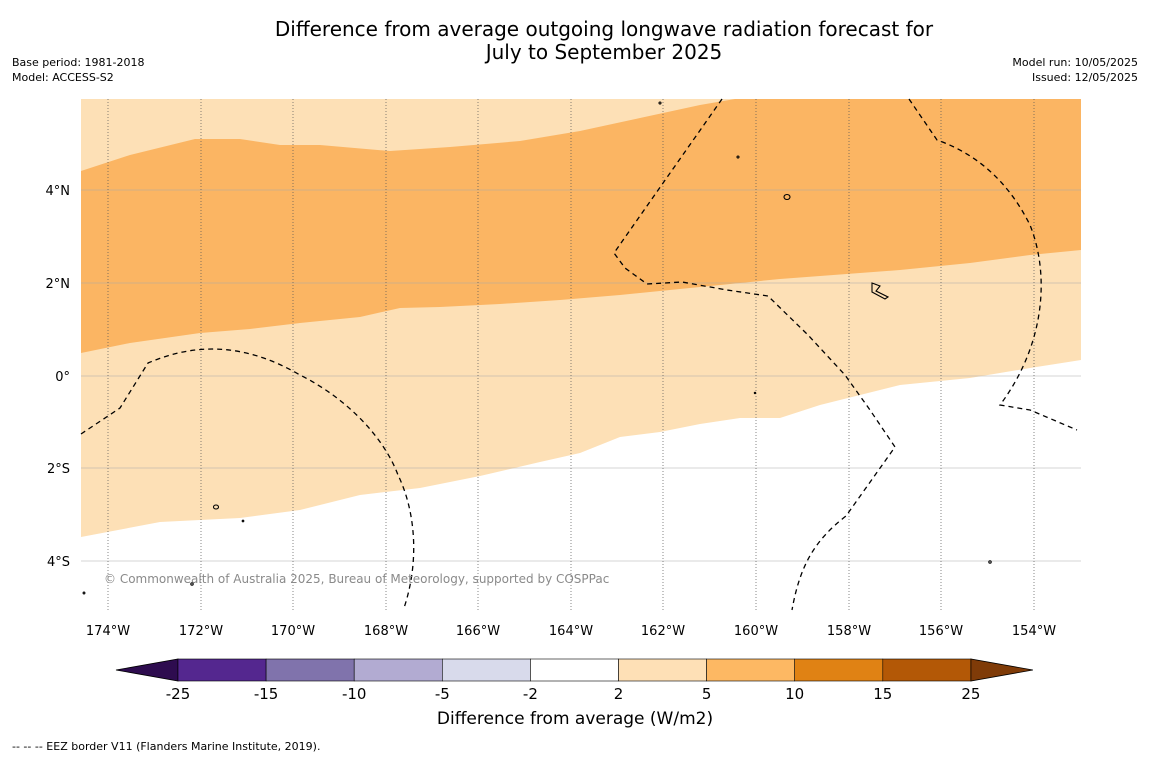 Image resolution: width=1150 pixels, height=758 pixels. I want to click on colorbar-tick-label: 10, so click(794, 694).